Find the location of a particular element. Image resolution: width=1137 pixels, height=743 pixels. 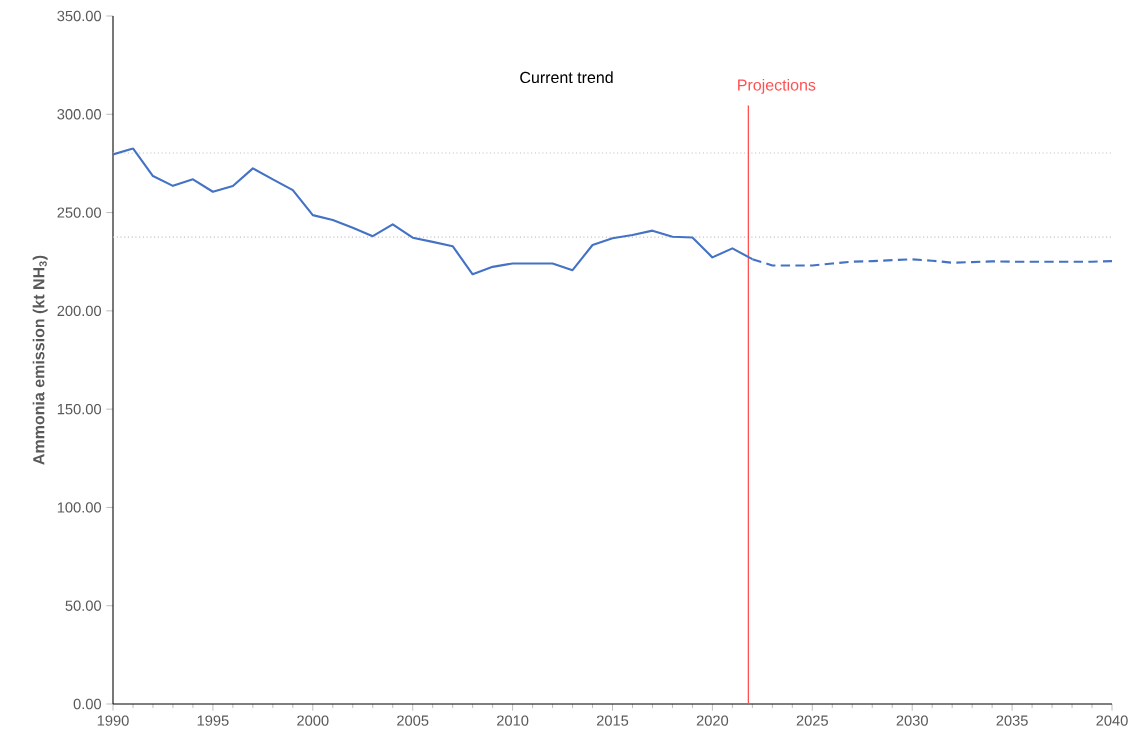

y-tick-label: 200.00 is located at coordinates (79, 311).